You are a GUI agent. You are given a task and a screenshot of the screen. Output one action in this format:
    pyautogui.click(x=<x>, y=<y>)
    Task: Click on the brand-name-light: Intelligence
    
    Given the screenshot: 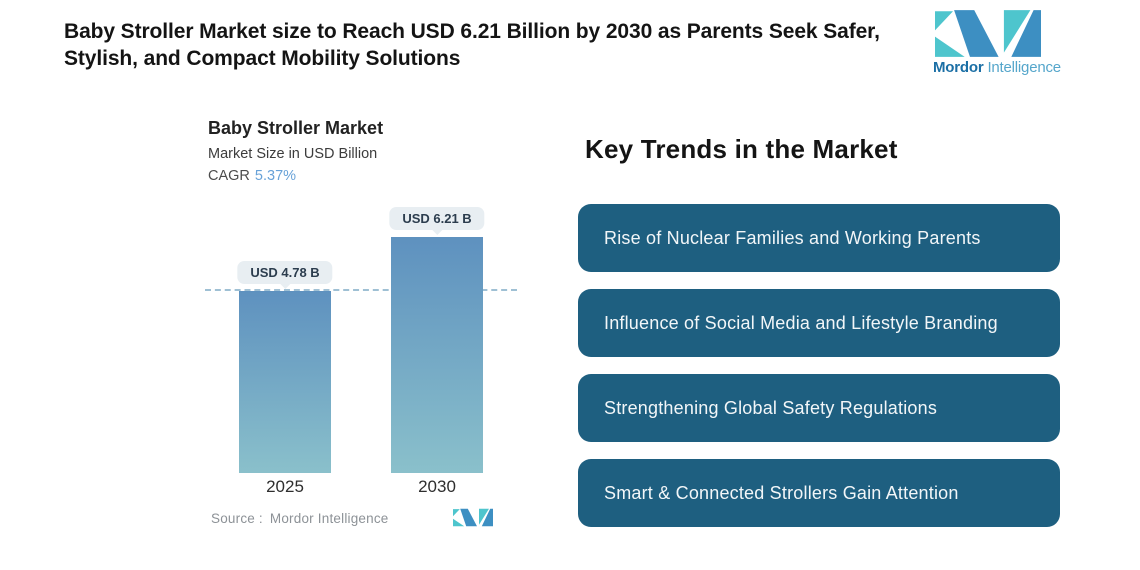 What is the action you would take?
    pyautogui.click(x=1024, y=67)
    